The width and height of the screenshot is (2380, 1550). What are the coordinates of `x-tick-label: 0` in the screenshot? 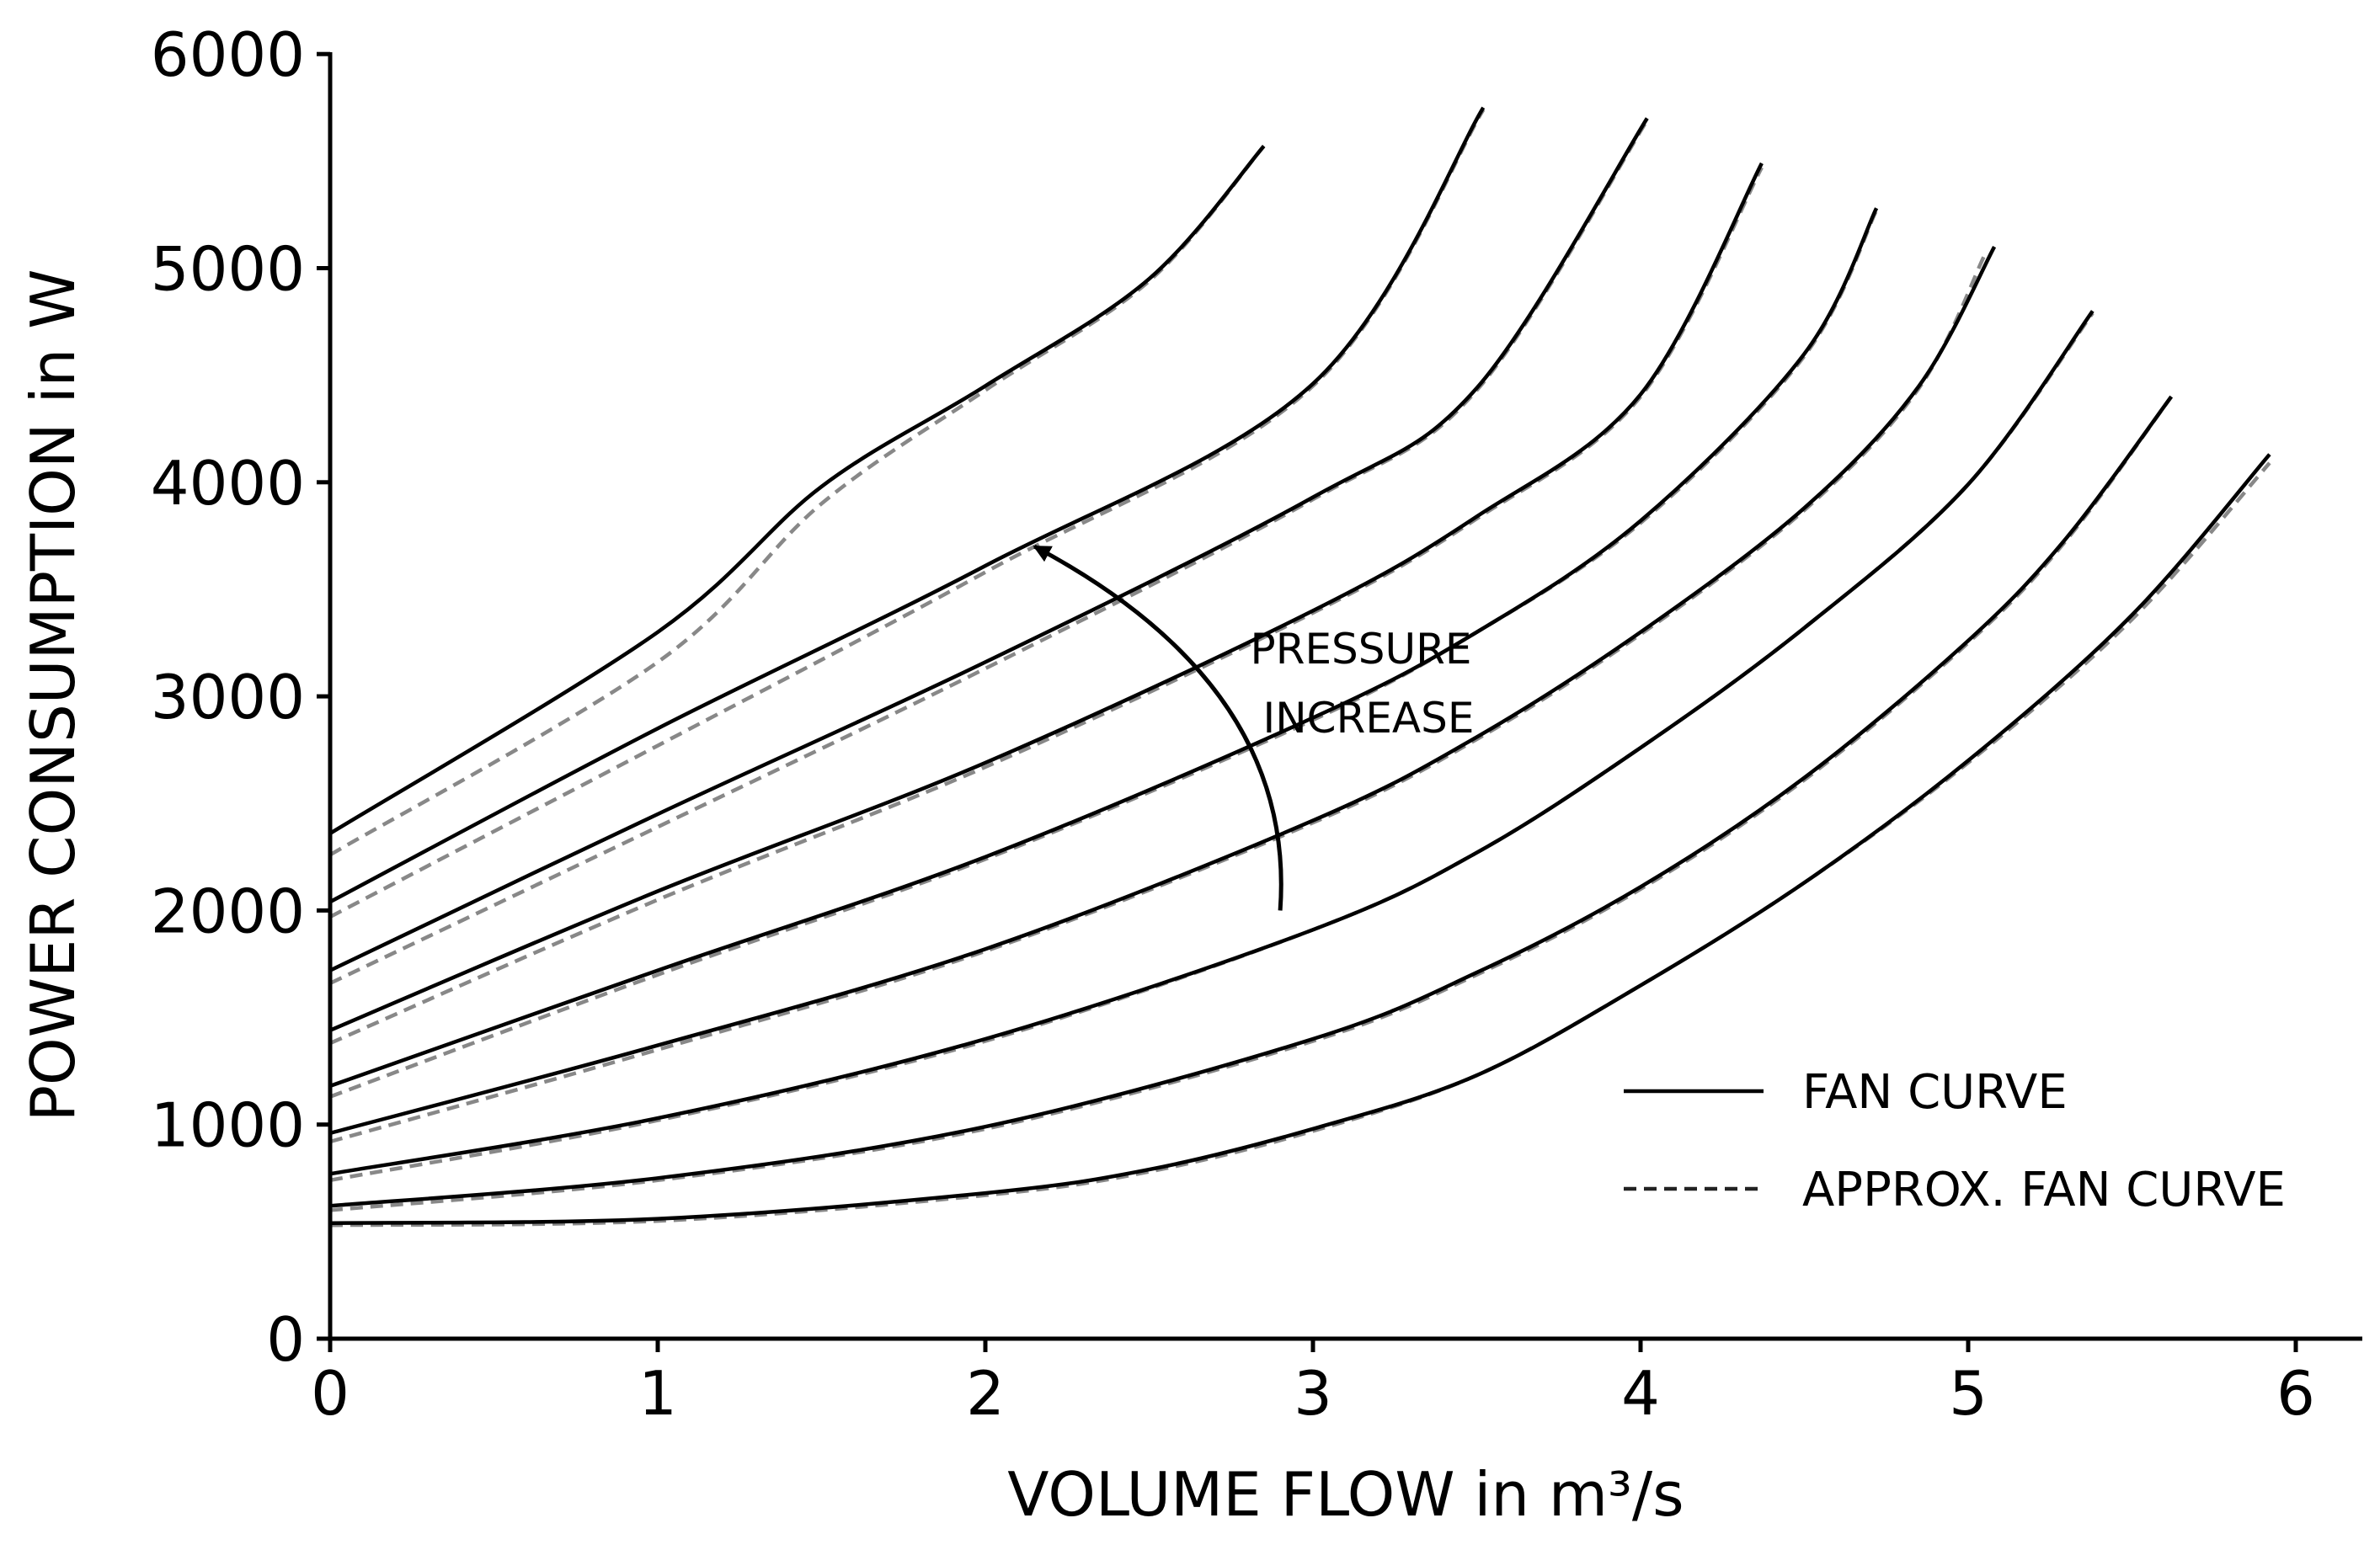 It's located at (330, 1393).